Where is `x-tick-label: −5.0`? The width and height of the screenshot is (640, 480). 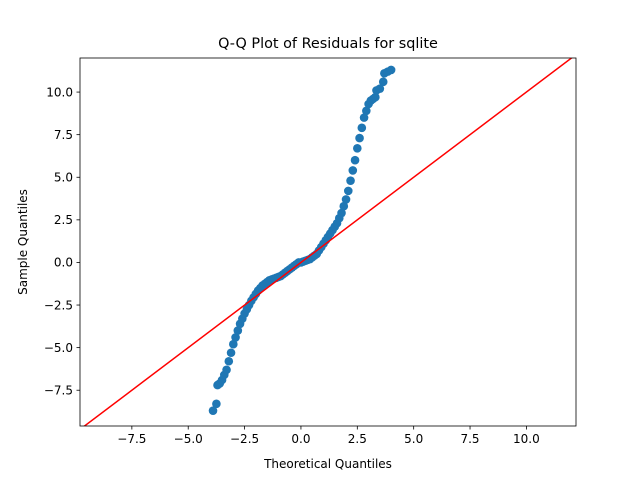 x-tick-label: −5.0 is located at coordinates (188, 439).